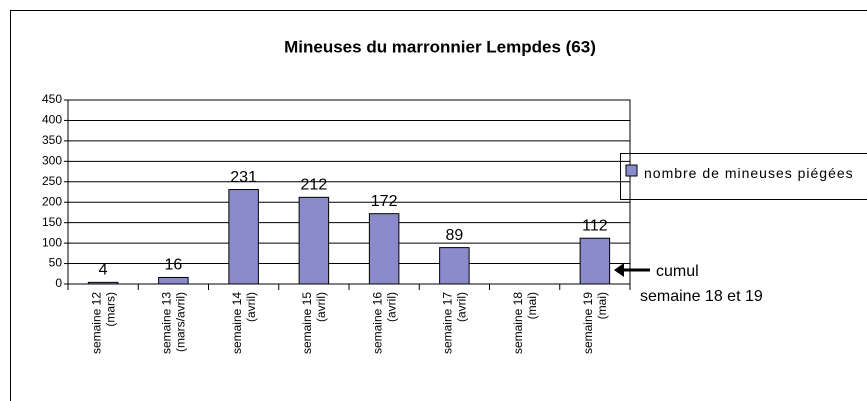 This screenshot has height=401, width=867. What do you see at coordinates (314, 185) in the screenshot?
I see `data-label: 212` at bounding box center [314, 185].